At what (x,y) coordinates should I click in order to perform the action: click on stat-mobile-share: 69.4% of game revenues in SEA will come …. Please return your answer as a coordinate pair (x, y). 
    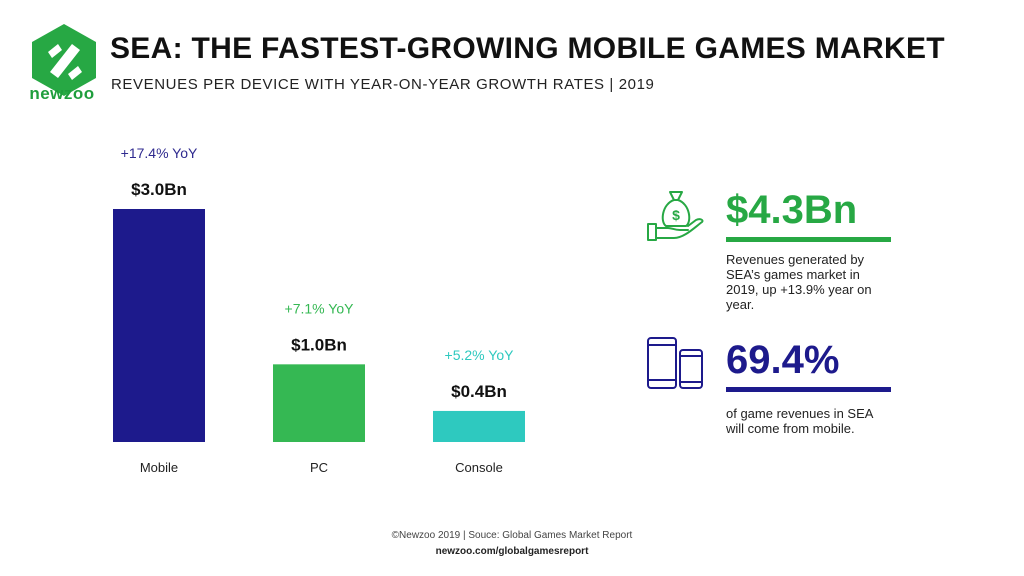
    Looking at the image, I should click on (808, 387).